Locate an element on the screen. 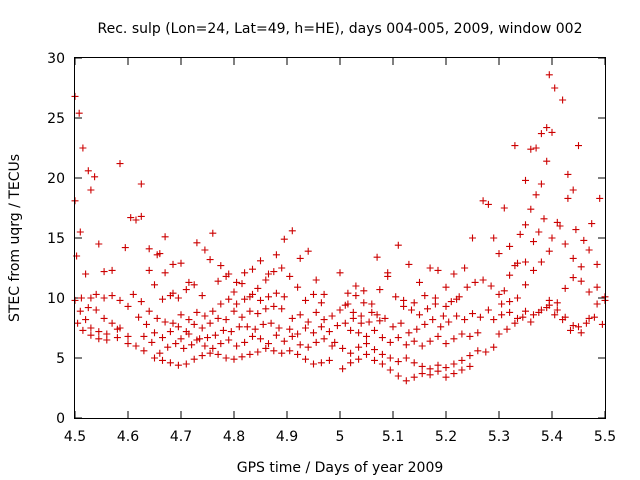 The height and width of the screenshot is (480, 640). x-tick-label: 5.5 is located at coordinates (605, 437).